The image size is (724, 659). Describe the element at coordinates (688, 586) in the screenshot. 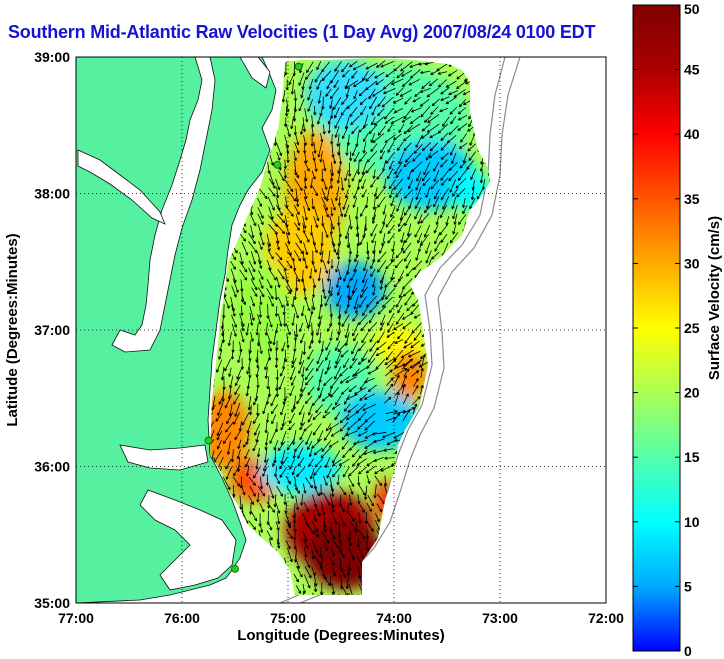

I see `colorbar-tick-label: 5` at that location.